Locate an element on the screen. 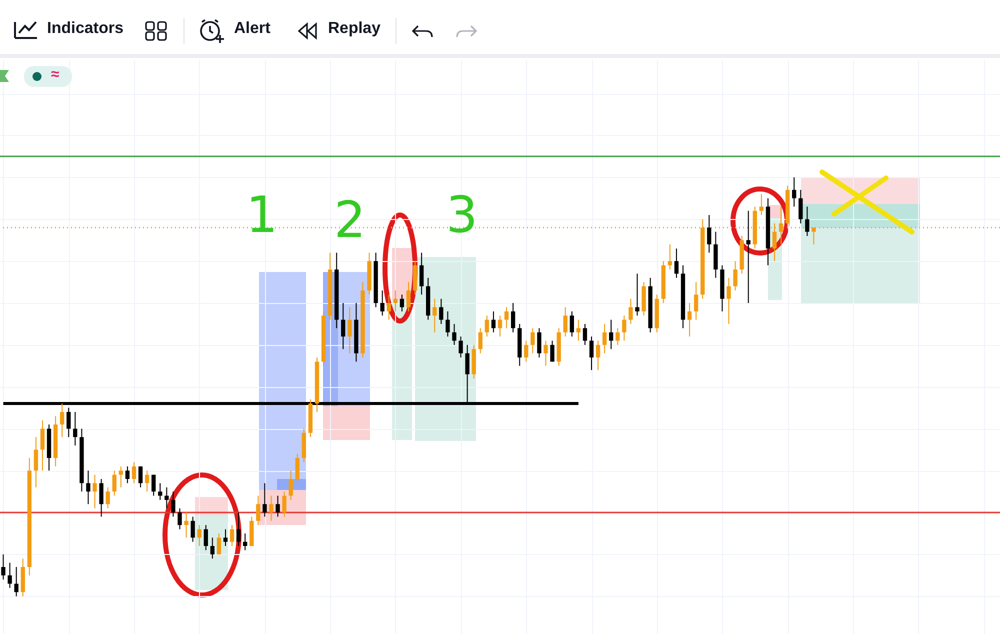 Image resolution: width=1000 pixels, height=634 pixels. text: Alert is located at coordinates (252, 29).